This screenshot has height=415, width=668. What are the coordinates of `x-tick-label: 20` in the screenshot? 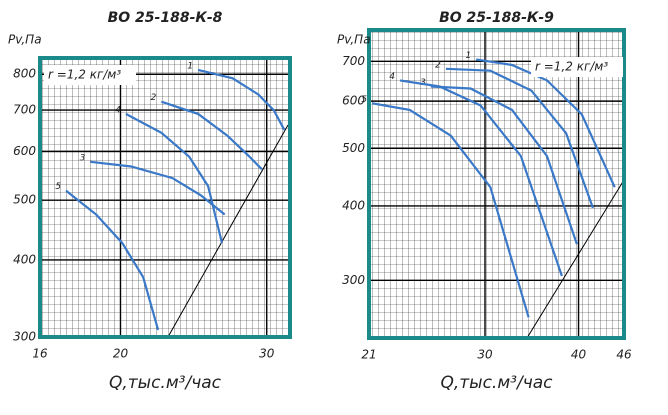 It's located at (121, 354).